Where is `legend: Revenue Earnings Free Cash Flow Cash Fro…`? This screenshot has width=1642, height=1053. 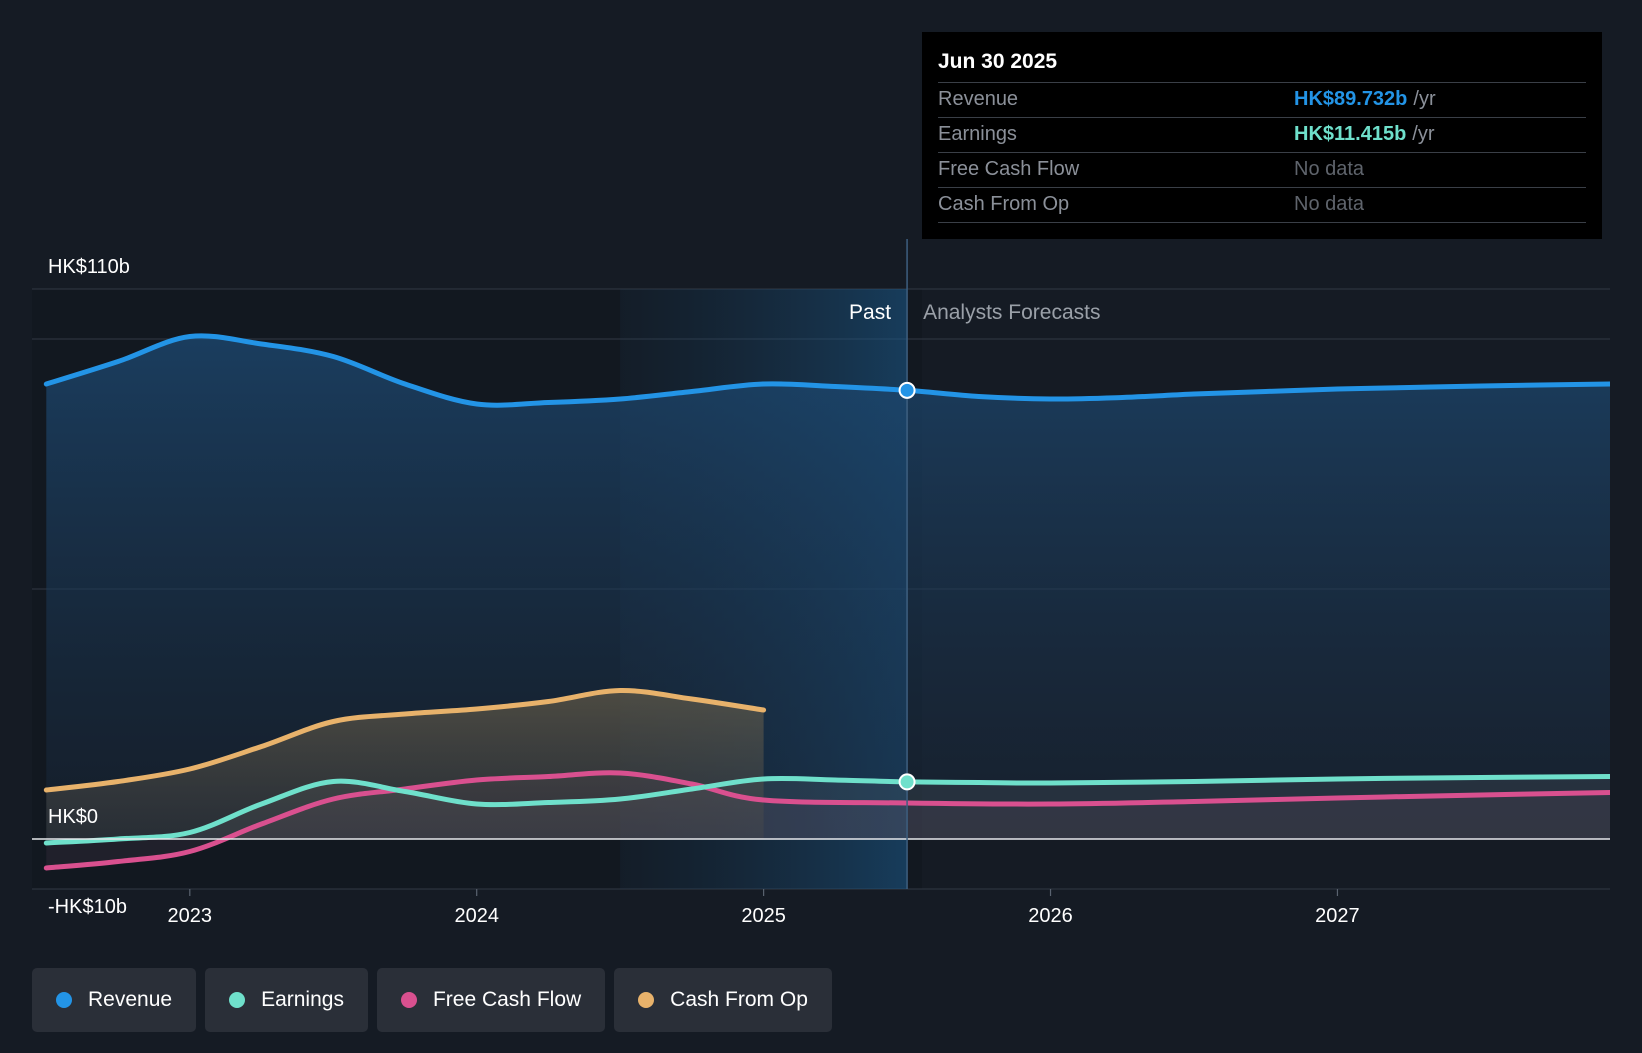 legend: Revenue Earnings Free Cash Flow Cash Fro… is located at coordinates (432, 1000).